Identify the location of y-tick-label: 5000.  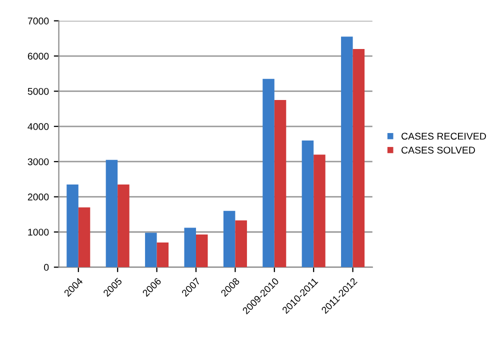
(38, 91).